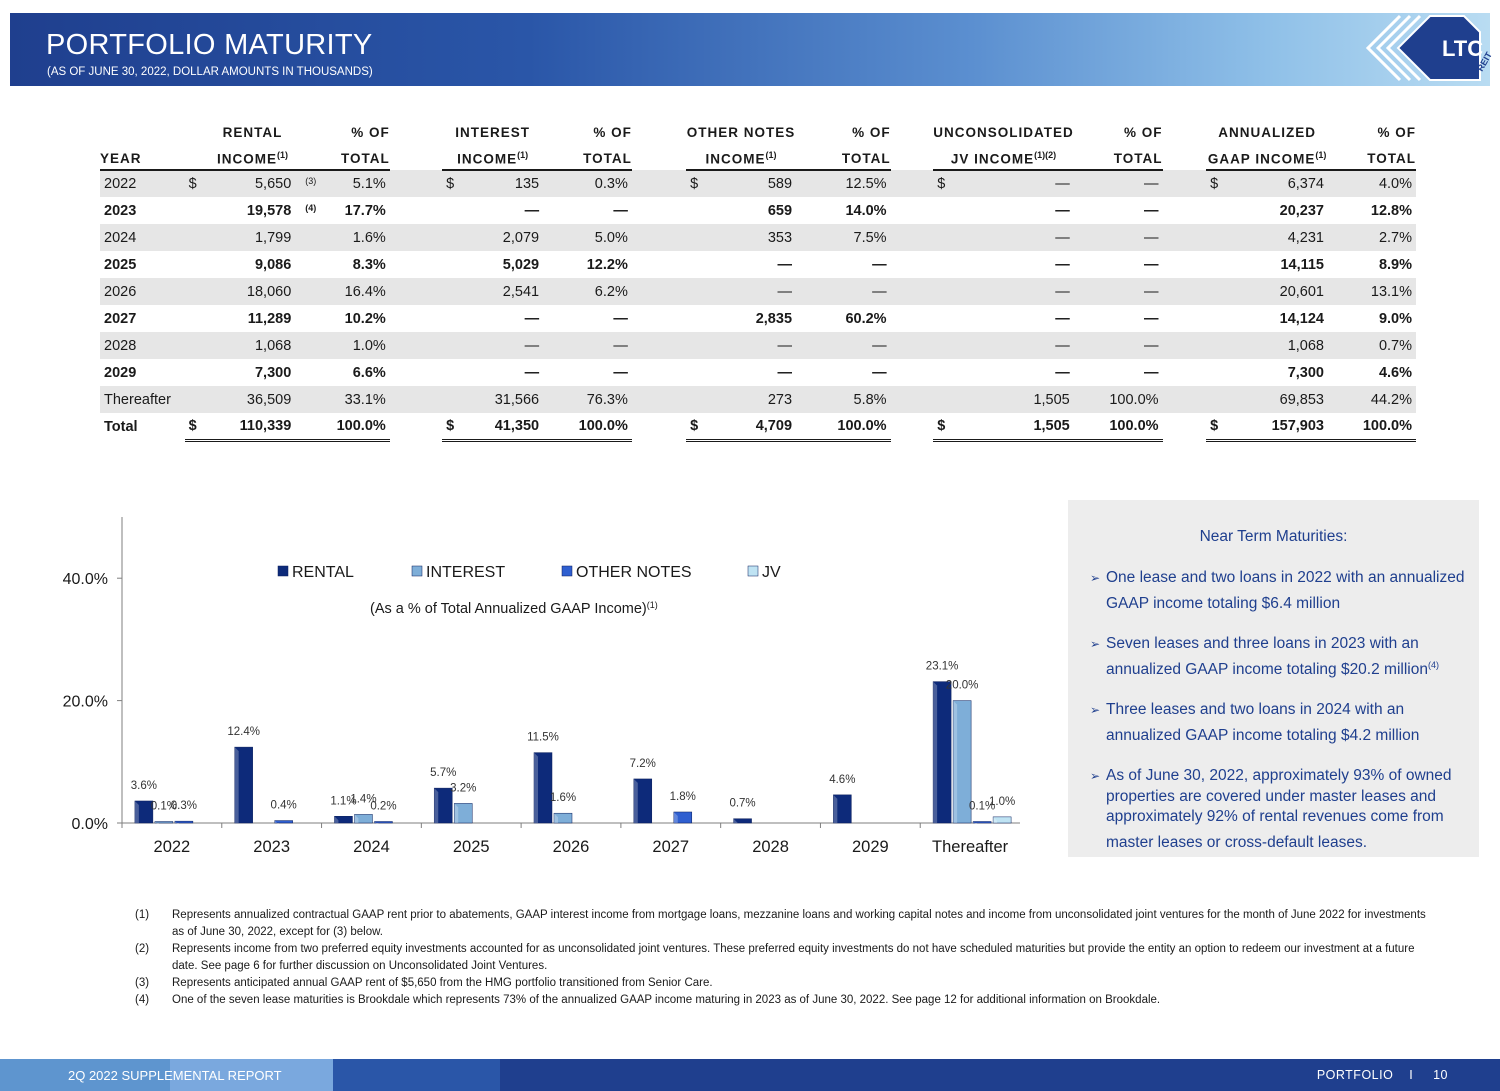 The height and width of the screenshot is (1091, 1500). Describe the element at coordinates (1395, 318) in the screenshot. I see `gaap-pct: 9.0%` at that location.